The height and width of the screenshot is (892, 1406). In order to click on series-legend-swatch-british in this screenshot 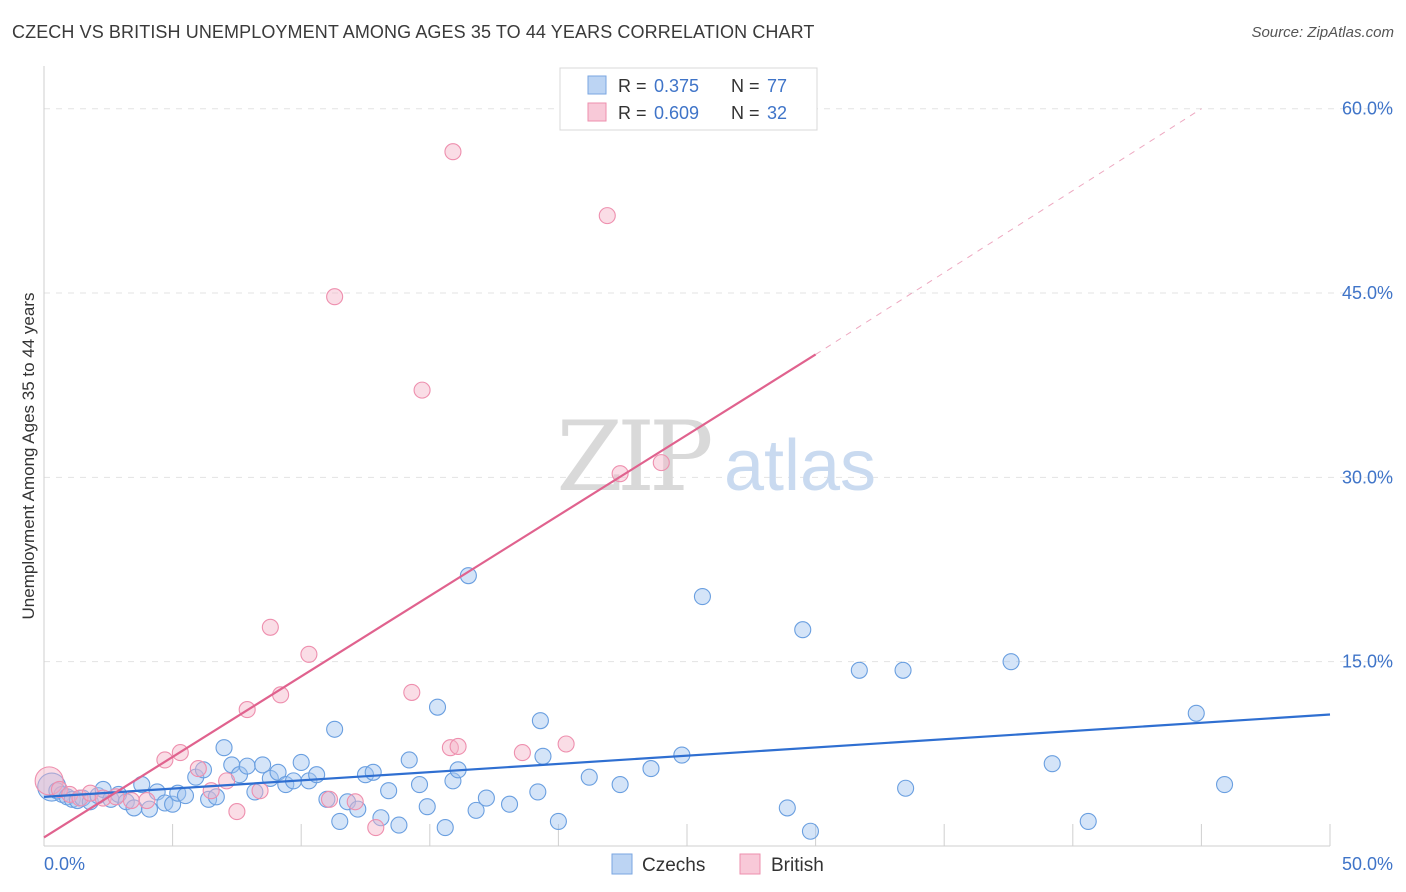, I will do `click(750, 864)`.